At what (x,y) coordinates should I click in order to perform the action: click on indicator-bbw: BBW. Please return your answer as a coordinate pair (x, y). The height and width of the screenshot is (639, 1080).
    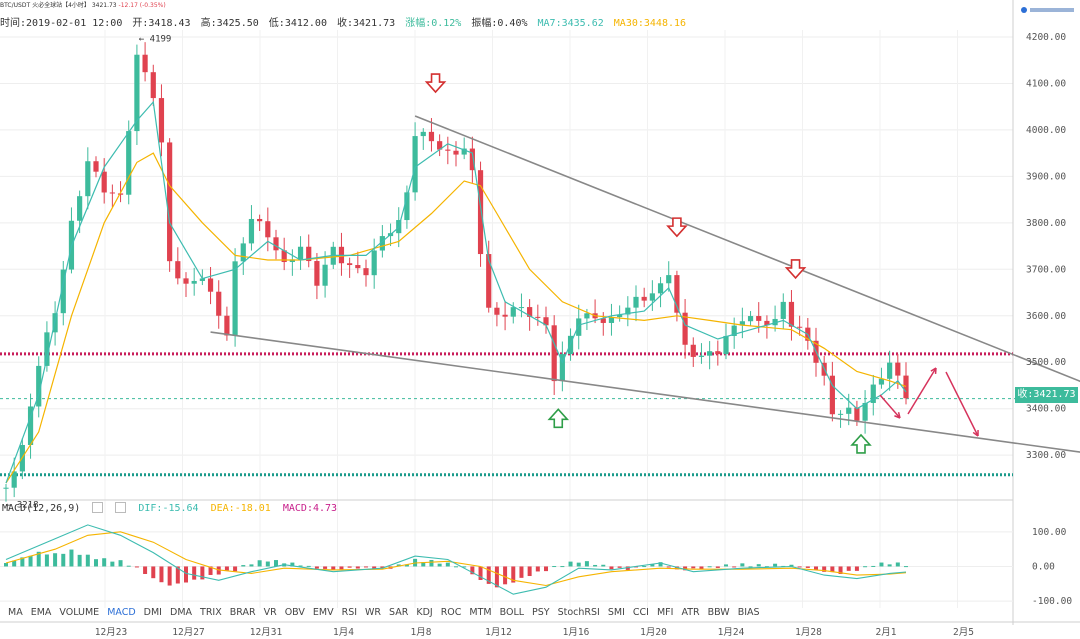
    Looking at the image, I should click on (718, 612).